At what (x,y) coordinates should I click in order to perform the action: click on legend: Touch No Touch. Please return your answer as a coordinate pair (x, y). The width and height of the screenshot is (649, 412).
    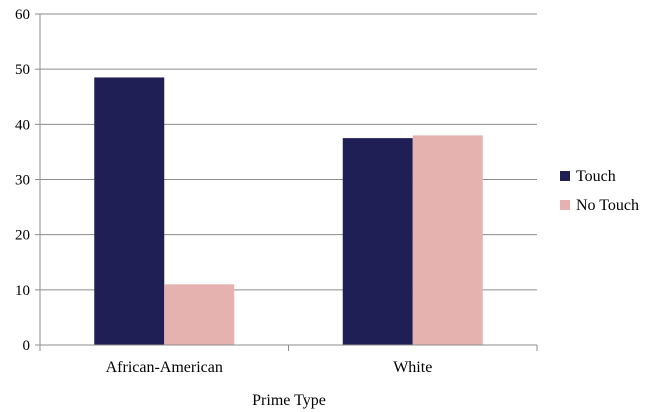
    Looking at the image, I should click on (599, 191).